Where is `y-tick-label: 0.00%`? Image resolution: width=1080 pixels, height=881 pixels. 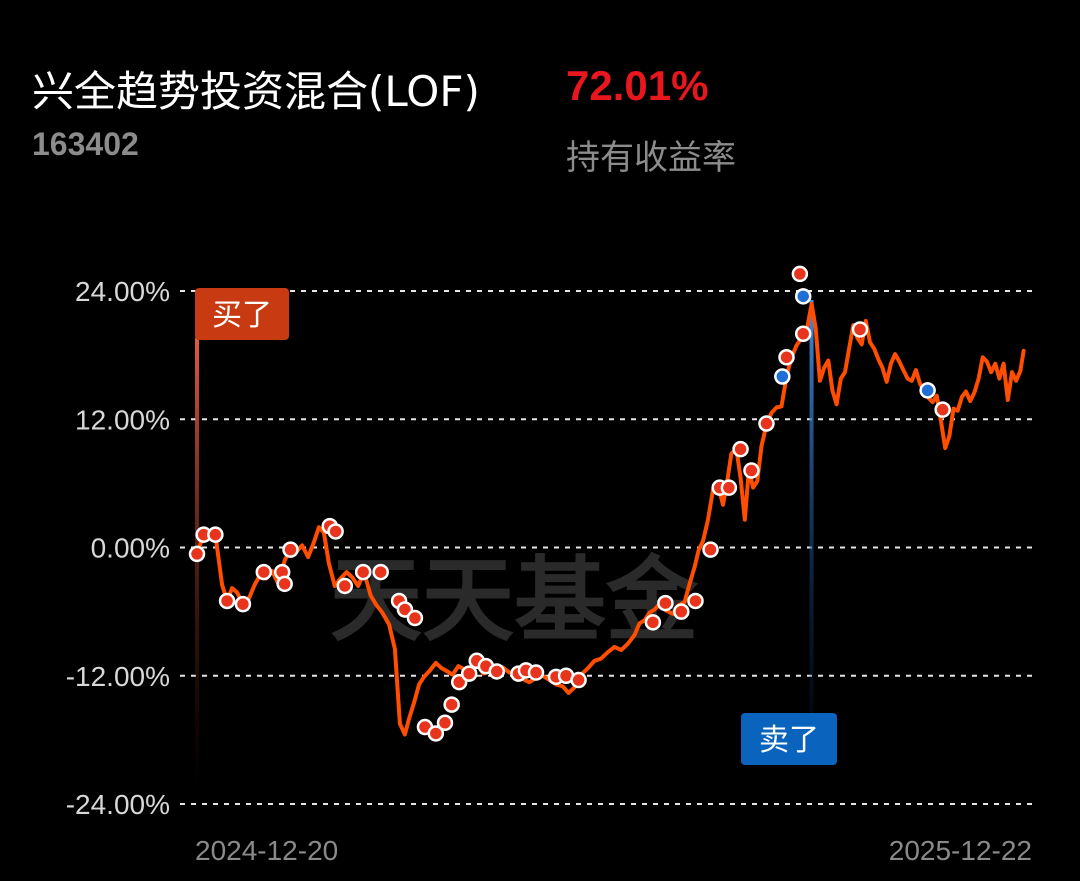 y-tick-label: 0.00% is located at coordinates (130, 548).